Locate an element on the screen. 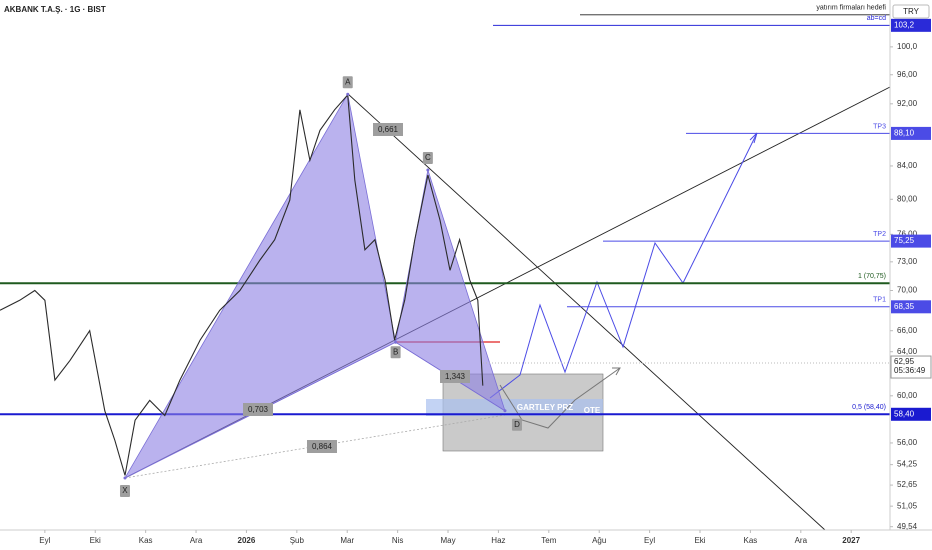  current-price-box is located at coordinates (911, 367).